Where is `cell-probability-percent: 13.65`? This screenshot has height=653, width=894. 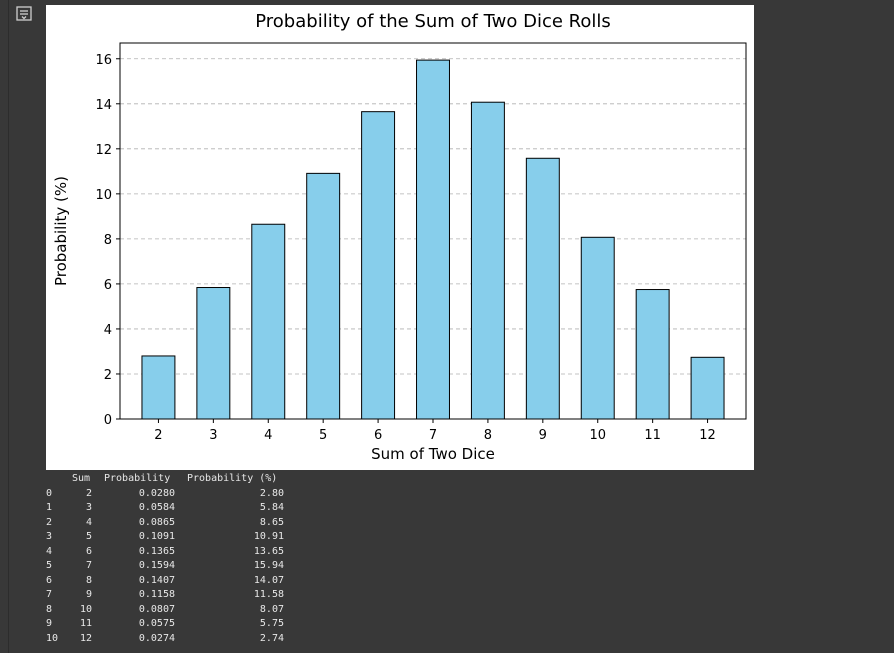
cell-probability-percent: 13.65 is located at coordinates (268, 551).